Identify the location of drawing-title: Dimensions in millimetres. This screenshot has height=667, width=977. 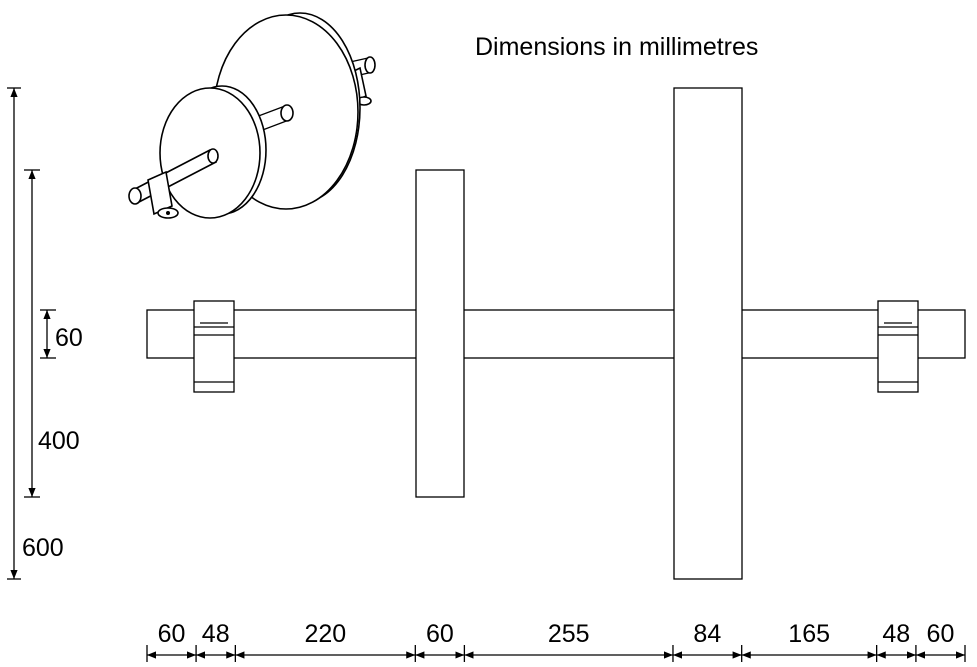
(616, 47).